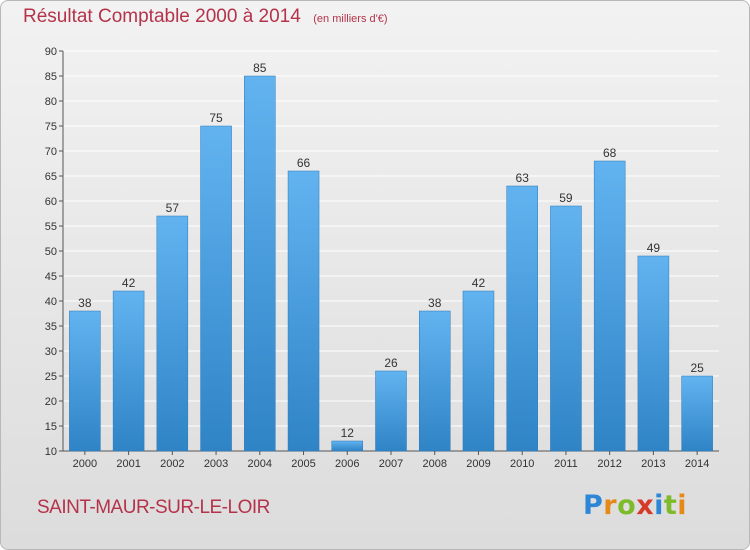 This screenshot has width=750, height=550. What do you see at coordinates (51, 277) in the screenshot?
I see `y-tick-label: 45` at bounding box center [51, 277].